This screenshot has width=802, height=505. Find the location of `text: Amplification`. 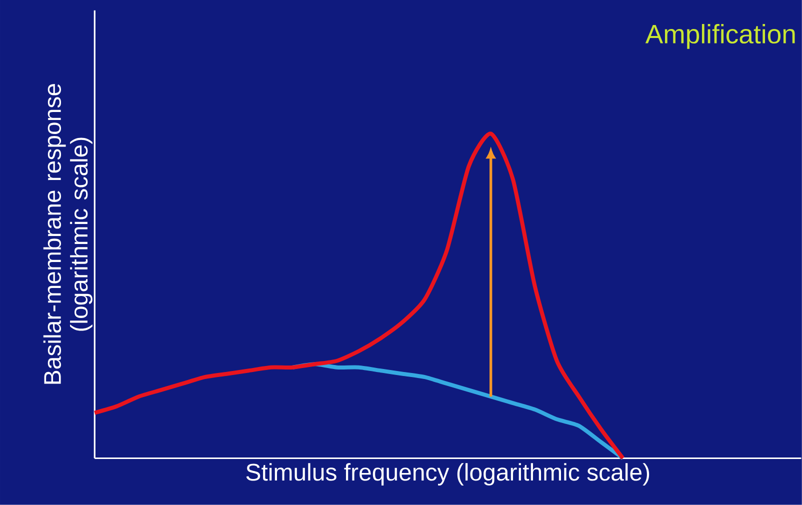

text: Amplification is located at coordinates (720, 36).